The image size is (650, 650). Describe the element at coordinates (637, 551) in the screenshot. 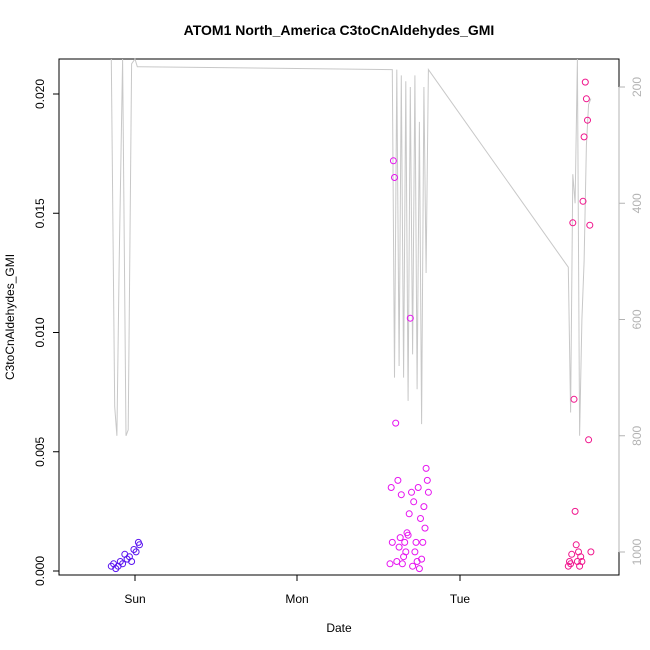

I see `y2-tick-label: 1000` at that location.